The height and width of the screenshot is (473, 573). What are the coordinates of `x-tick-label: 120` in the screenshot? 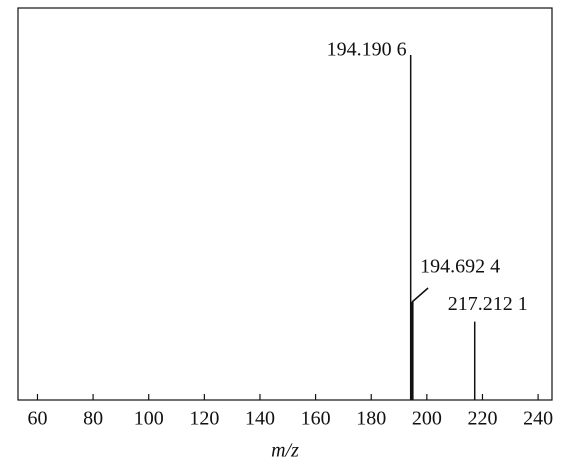 It's located at (204, 419).